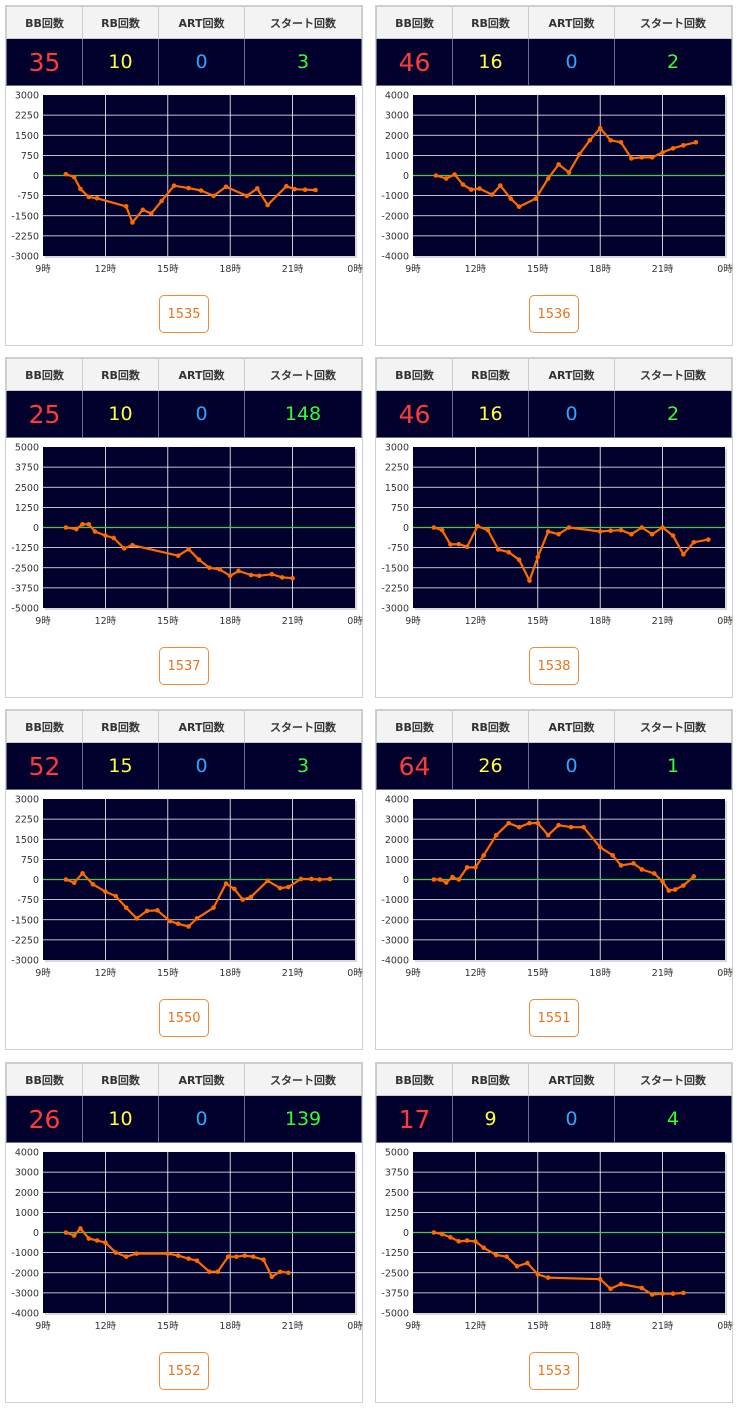 Image resolution: width=737 pixels, height=1409 pixels. Describe the element at coordinates (184, 666) in the screenshot. I see `machine-number-button: 1537` at that location.